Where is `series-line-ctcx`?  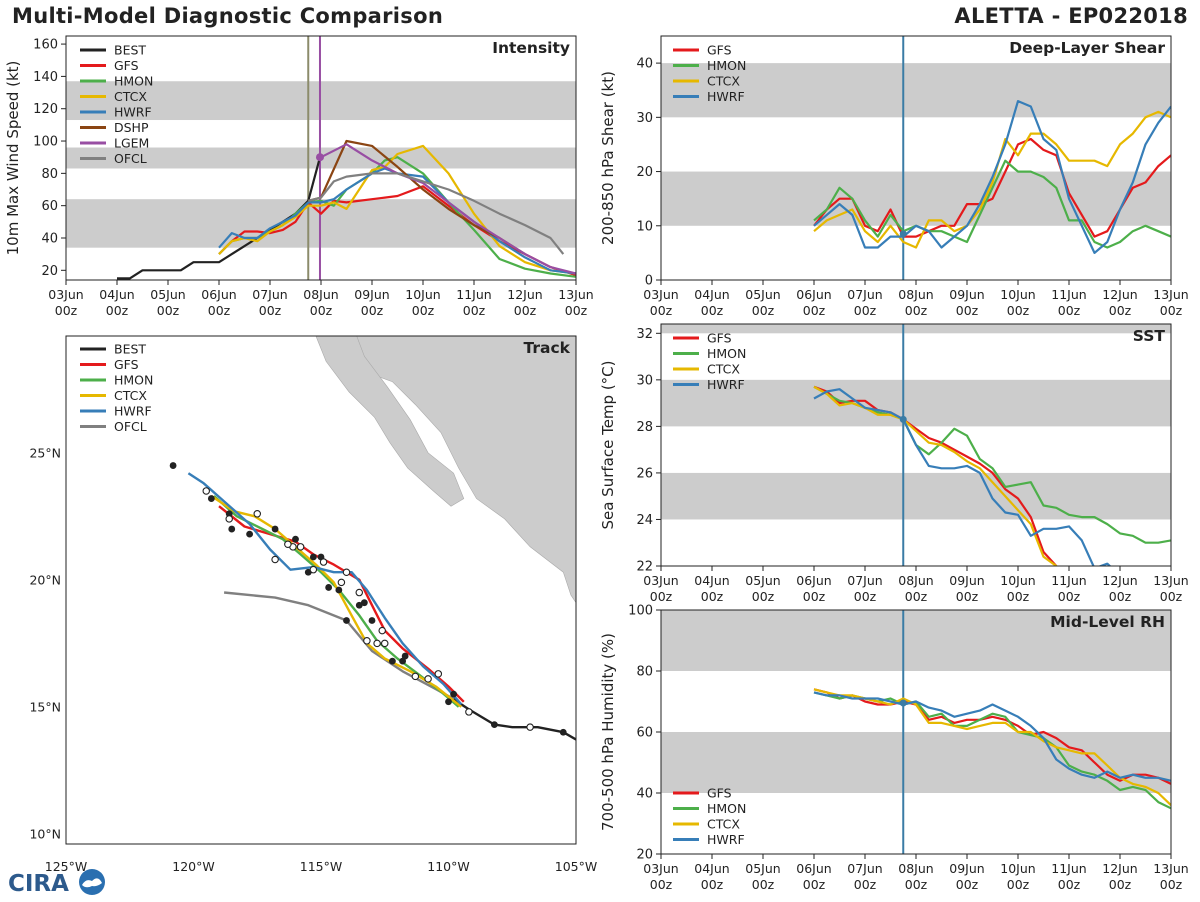
series-line-ctcx is located at coordinates (936, 475).